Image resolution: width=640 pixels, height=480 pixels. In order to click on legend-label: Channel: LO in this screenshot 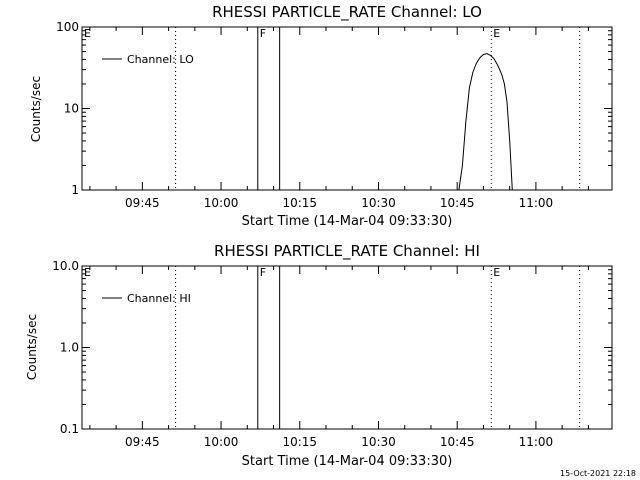, I will do `click(160, 59)`.